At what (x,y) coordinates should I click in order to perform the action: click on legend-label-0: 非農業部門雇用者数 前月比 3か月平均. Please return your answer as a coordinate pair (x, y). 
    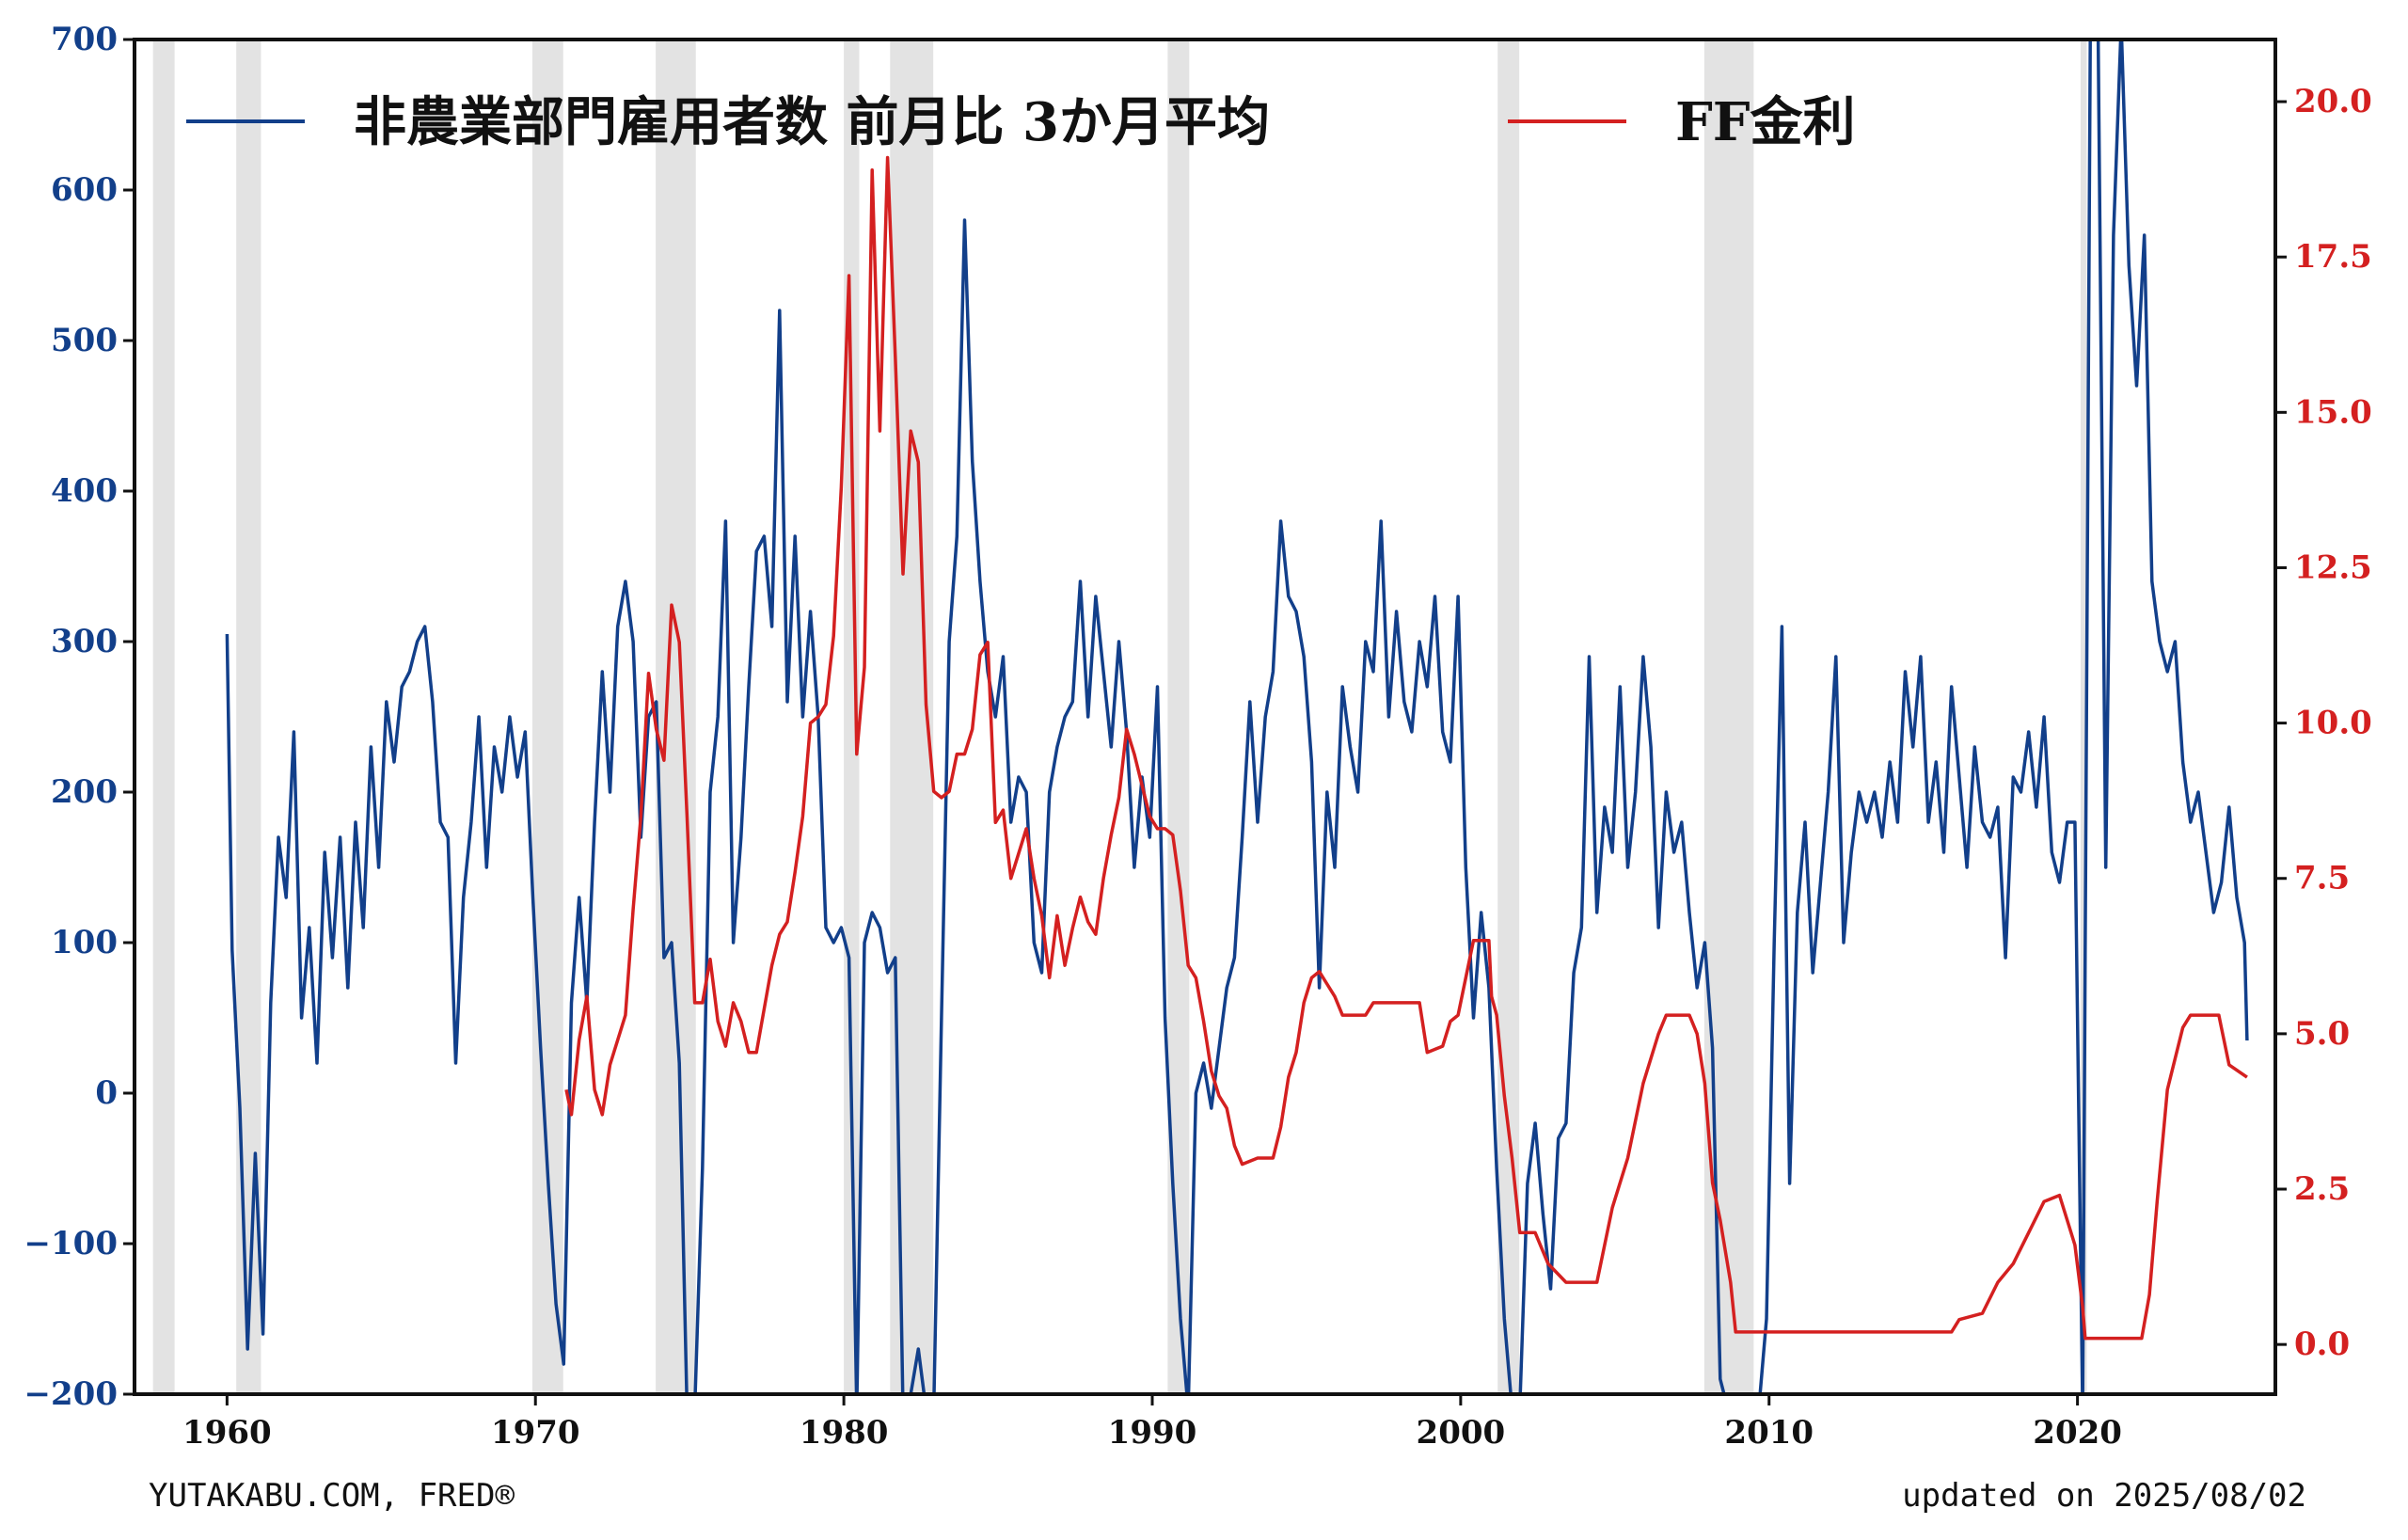
    Looking at the image, I should click on (812, 122).